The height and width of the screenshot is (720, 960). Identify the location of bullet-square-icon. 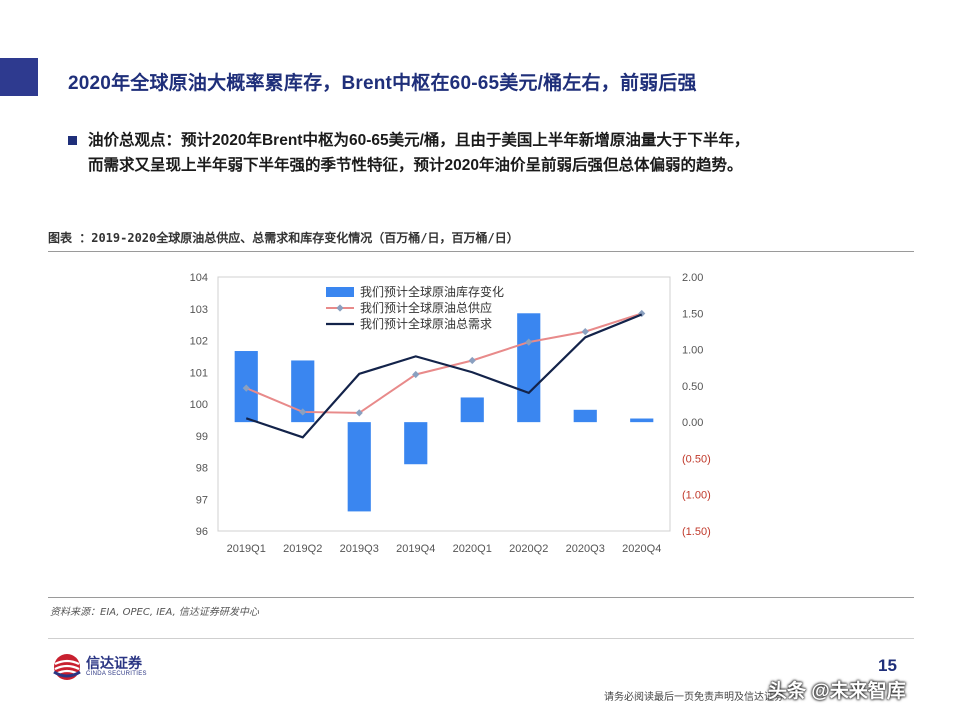
(72, 140).